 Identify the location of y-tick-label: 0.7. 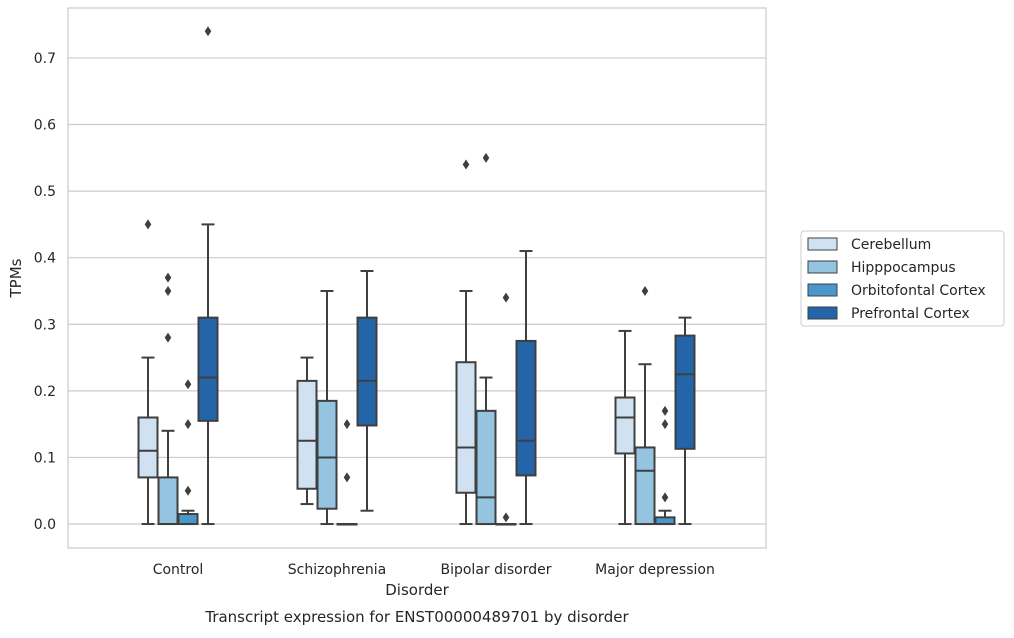
(45, 59).